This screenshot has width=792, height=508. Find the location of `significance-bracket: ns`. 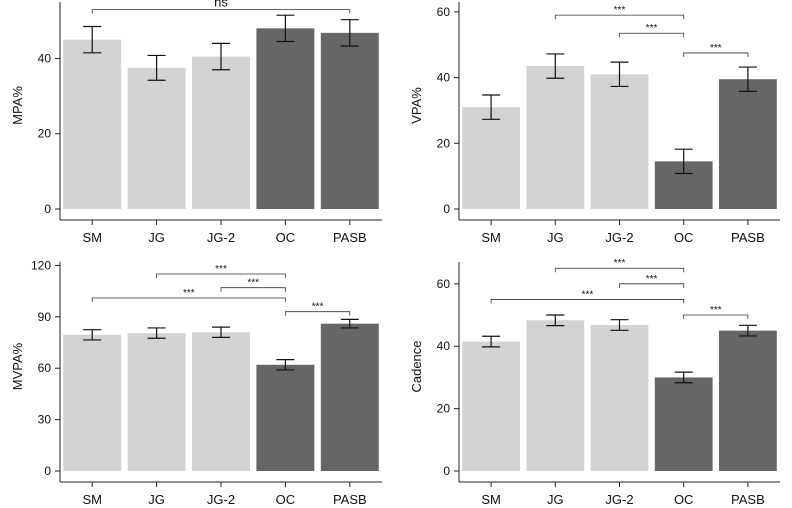

significance-bracket: ns is located at coordinates (221, 7).